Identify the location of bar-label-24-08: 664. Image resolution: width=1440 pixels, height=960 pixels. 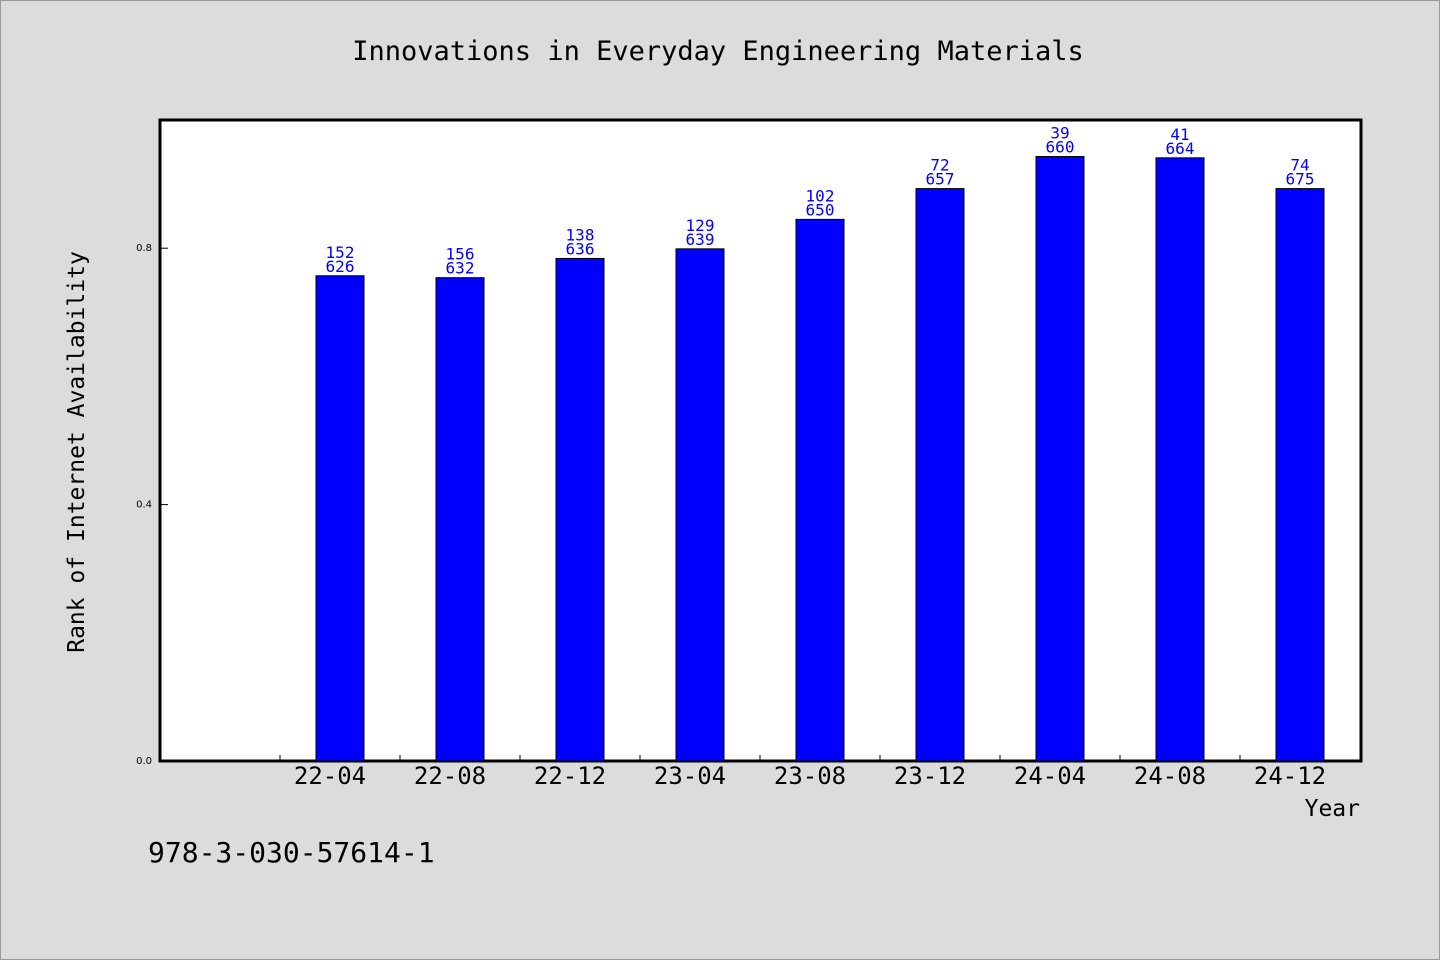
(1180, 148).